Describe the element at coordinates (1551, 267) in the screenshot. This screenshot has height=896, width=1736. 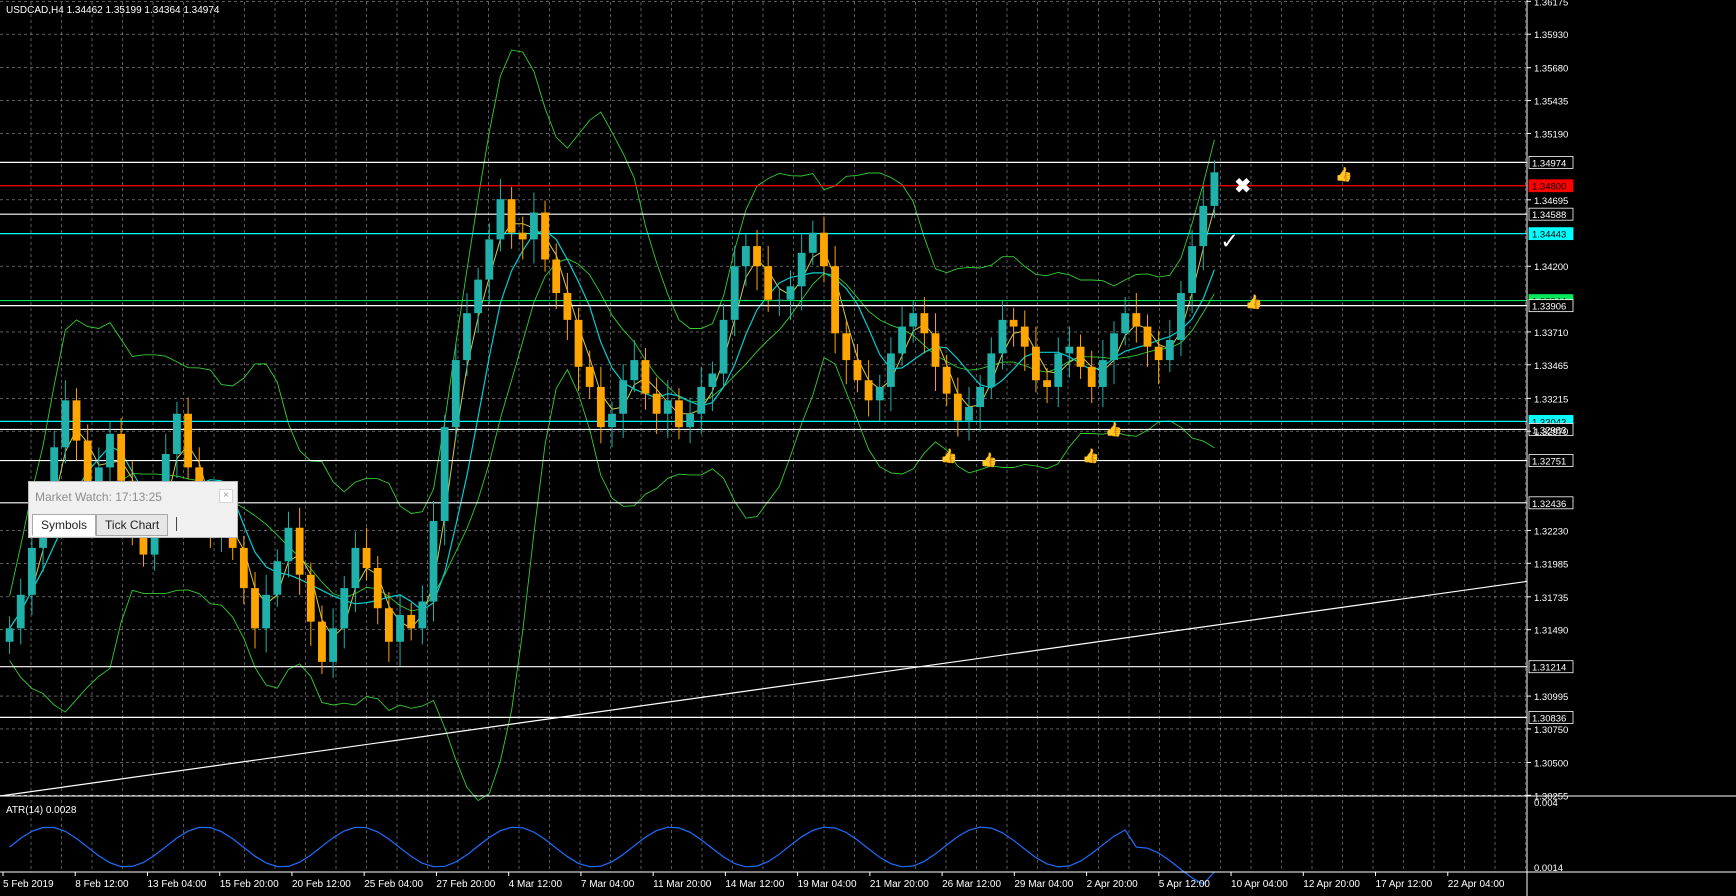
I see `price-tick-label: 1.34200` at that location.